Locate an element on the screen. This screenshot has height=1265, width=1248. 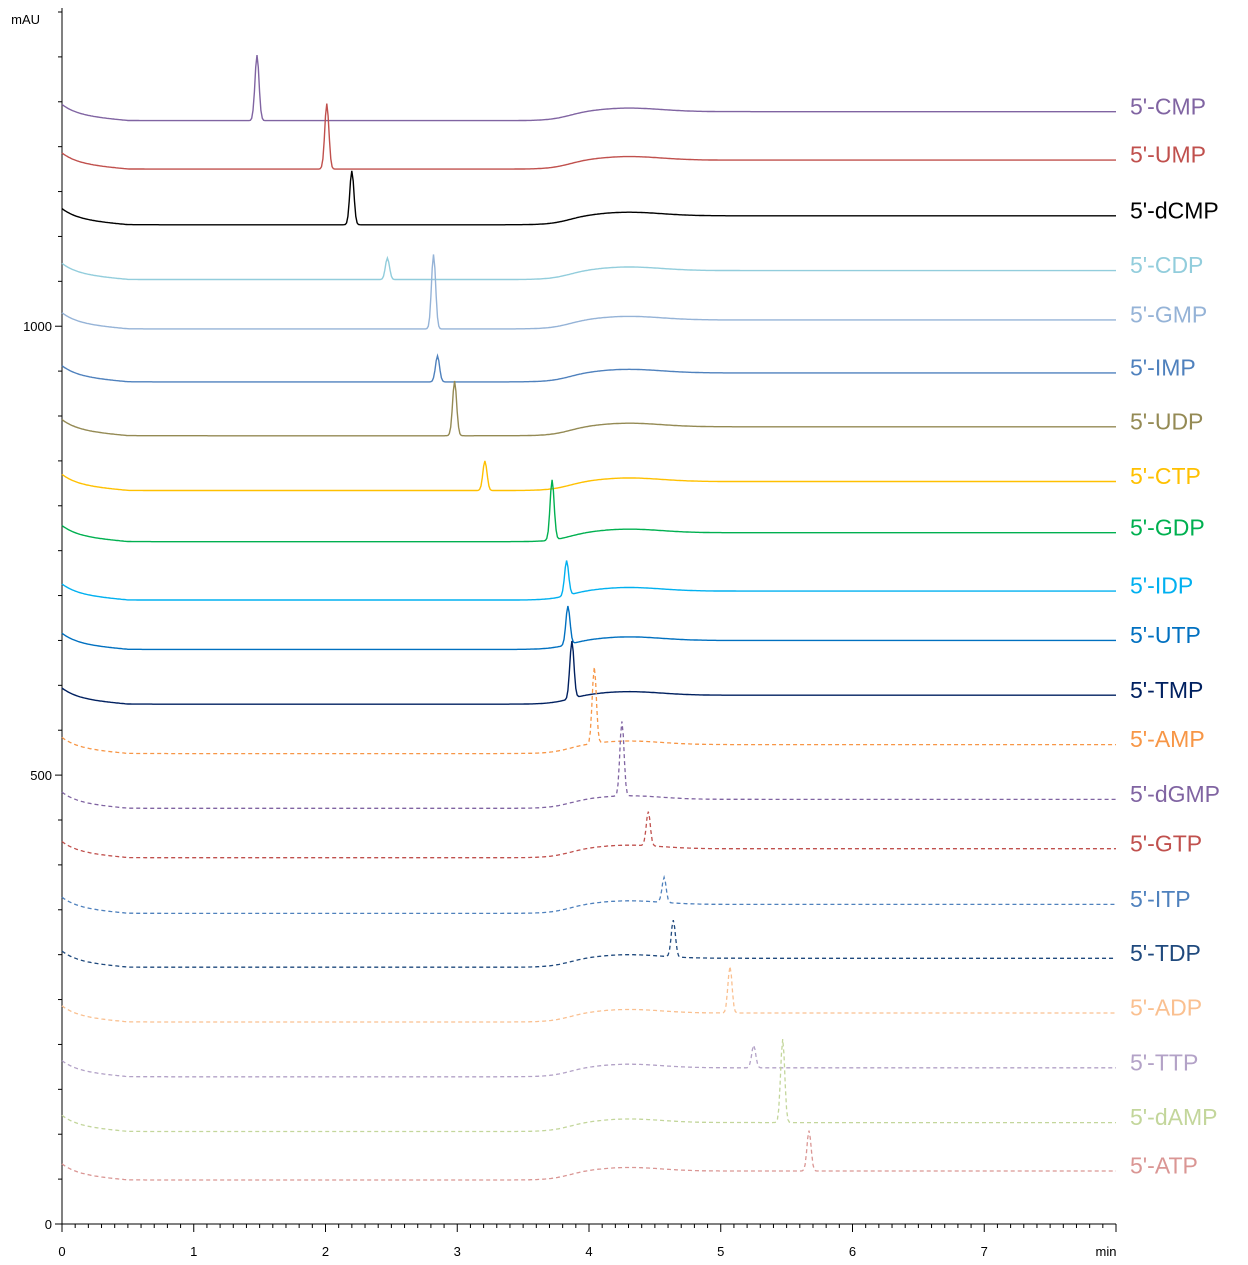
trace-label: 5'-AMP is located at coordinates (1167, 739).